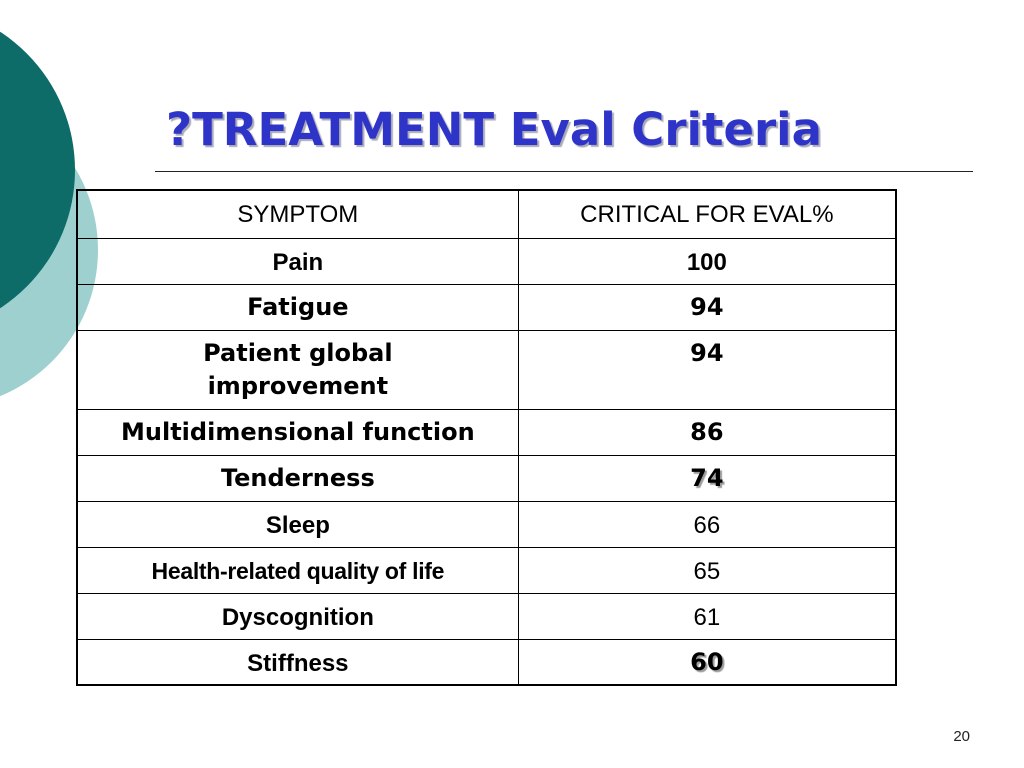 The height and width of the screenshot is (768, 1024). What do you see at coordinates (961, 736) in the screenshot?
I see `page-number: 20` at bounding box center [961, 736].